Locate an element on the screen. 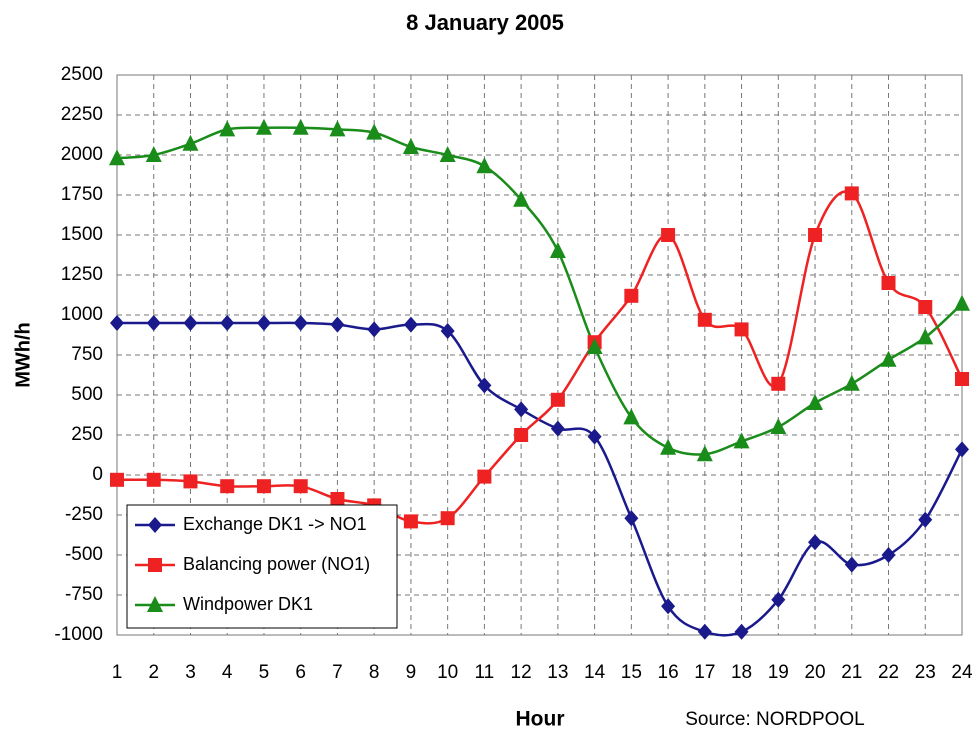 The image size is (976, 734). x-tick-label: 3 is located at coordinates (190, 672).